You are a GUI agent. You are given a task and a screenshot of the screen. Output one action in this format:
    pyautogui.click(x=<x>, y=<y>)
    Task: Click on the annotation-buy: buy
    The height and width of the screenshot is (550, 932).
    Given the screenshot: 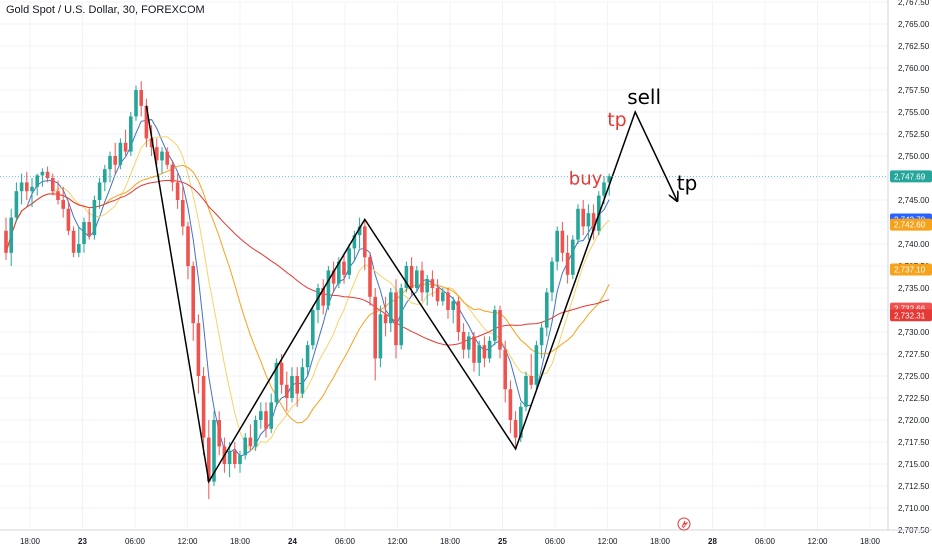 What is the action you would take?
    pyautogui.click(x=586, y=178)
    